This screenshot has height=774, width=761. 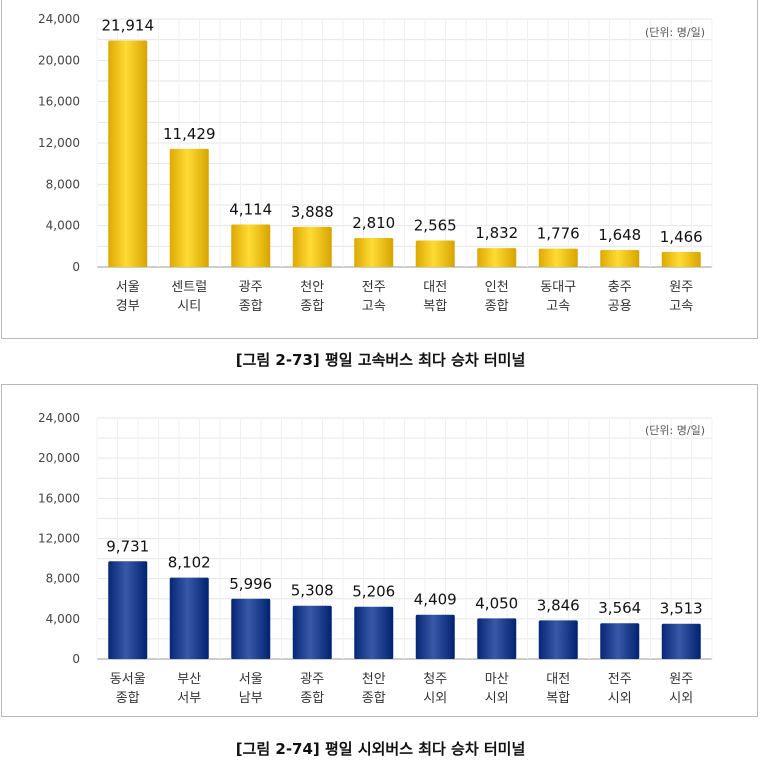 What do you see at coordinates (380, 749) in the screenshot?
I see `figure-caption-2-74: [그림 2-74] 평일 시외버스 최다 승차 터미널` at bounding box center [380, 749].